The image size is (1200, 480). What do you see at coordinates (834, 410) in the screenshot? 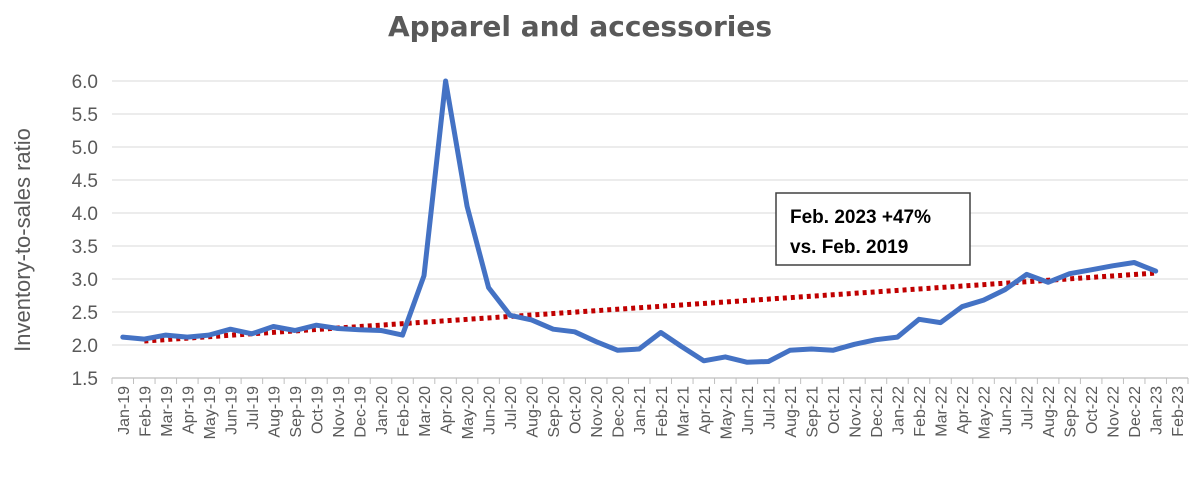
I see `x-tick-label: Oct-21` at bounding box center [834, 410].